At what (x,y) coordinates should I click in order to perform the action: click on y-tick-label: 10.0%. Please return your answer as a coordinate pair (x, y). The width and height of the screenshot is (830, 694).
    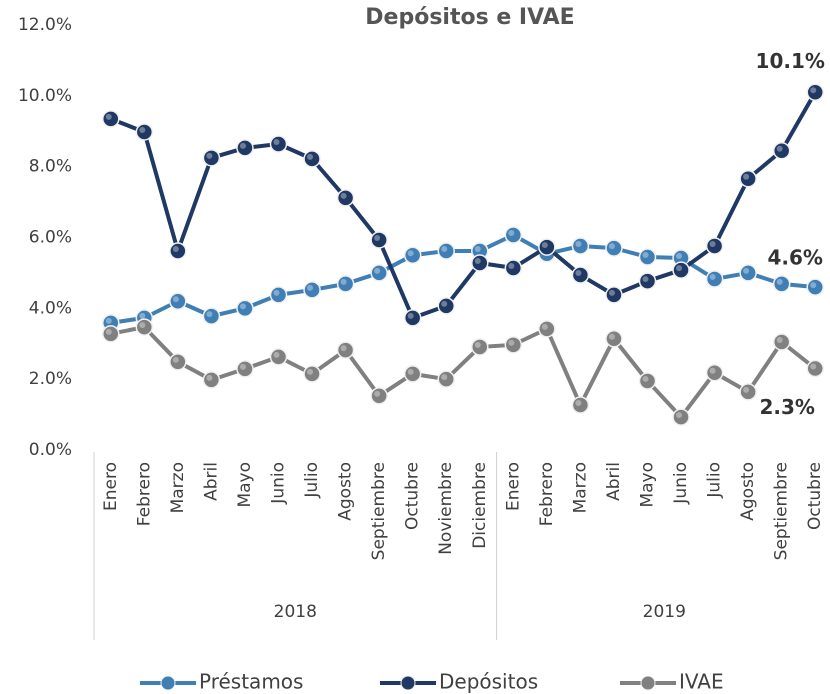
    Looking at the image, I should click on (45, 96).